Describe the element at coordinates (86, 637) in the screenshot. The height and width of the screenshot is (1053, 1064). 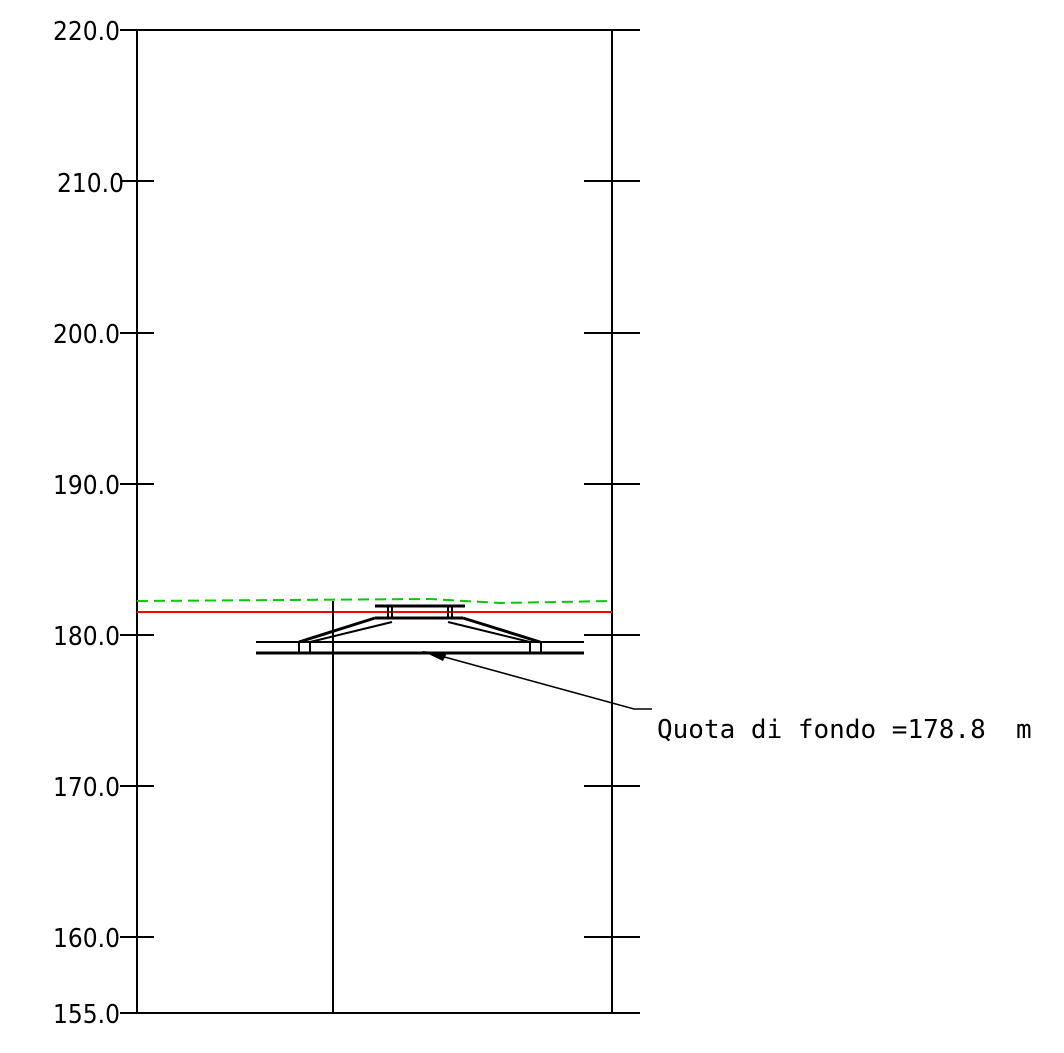
I see `tick-label-180: 180.0` at that location.